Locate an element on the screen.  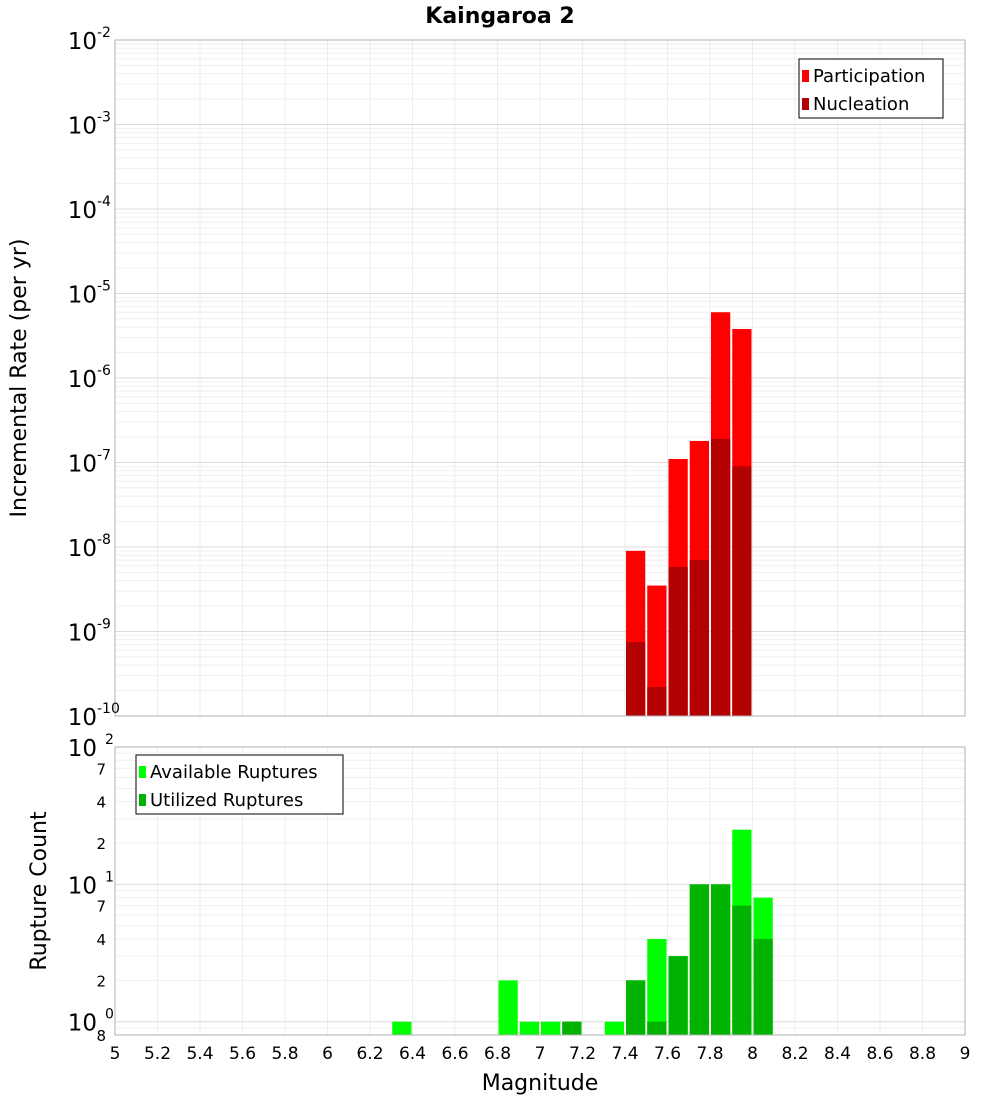
rate-y-tick-exponent: -8 is located at coordinates (104, 540).